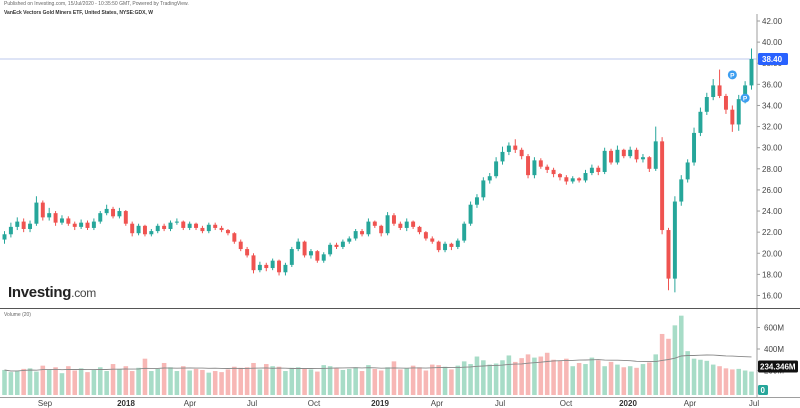 Image resolution: width=800 pixels, height=408 pixels. Describe the element at coordinates (17, 315) in the screenshot. I see `volume-pane-label: Volume (20)` at that location.